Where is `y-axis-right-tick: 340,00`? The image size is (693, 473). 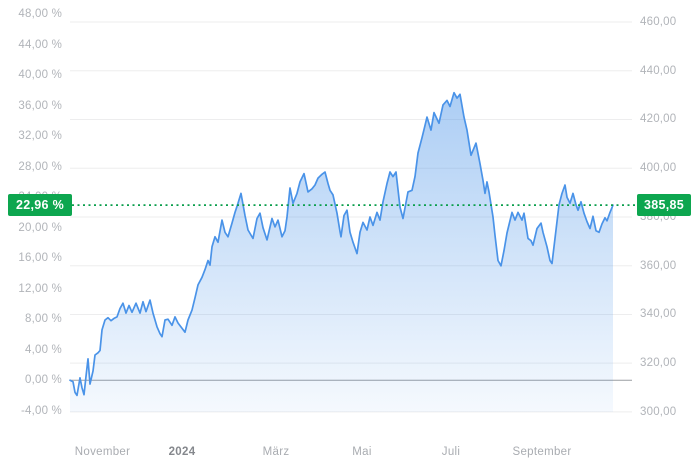
y-axis-right-tick: 340,00 is located at coordinates (658, 314).